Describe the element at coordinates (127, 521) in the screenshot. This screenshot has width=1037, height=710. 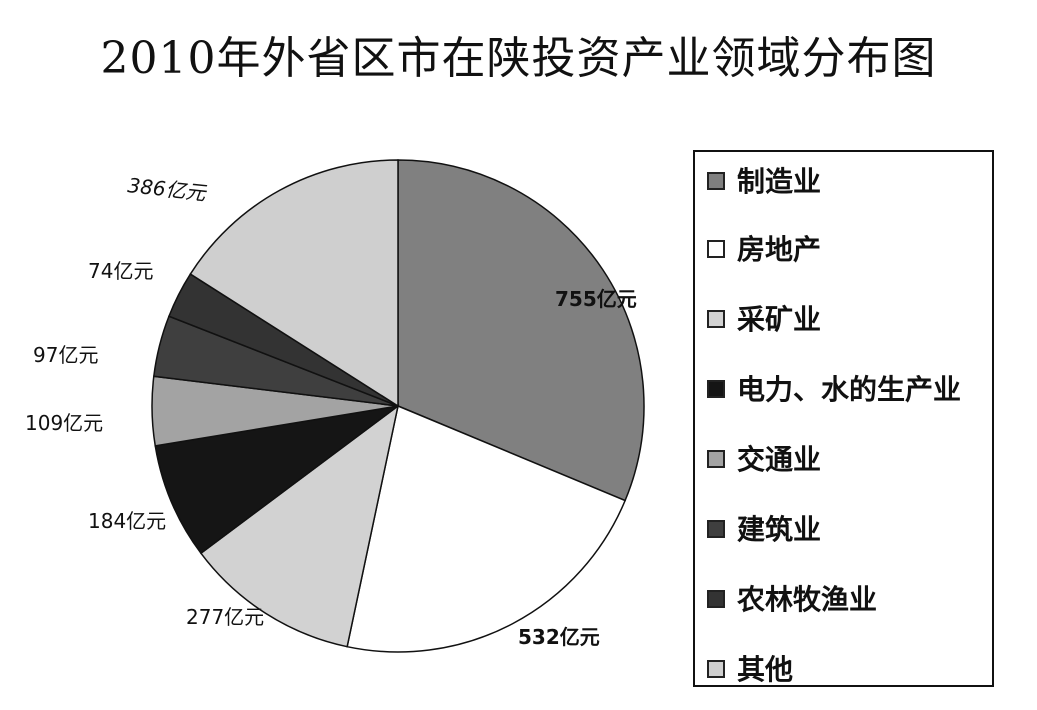
I see `data-label-3: 184亿元` at that location.